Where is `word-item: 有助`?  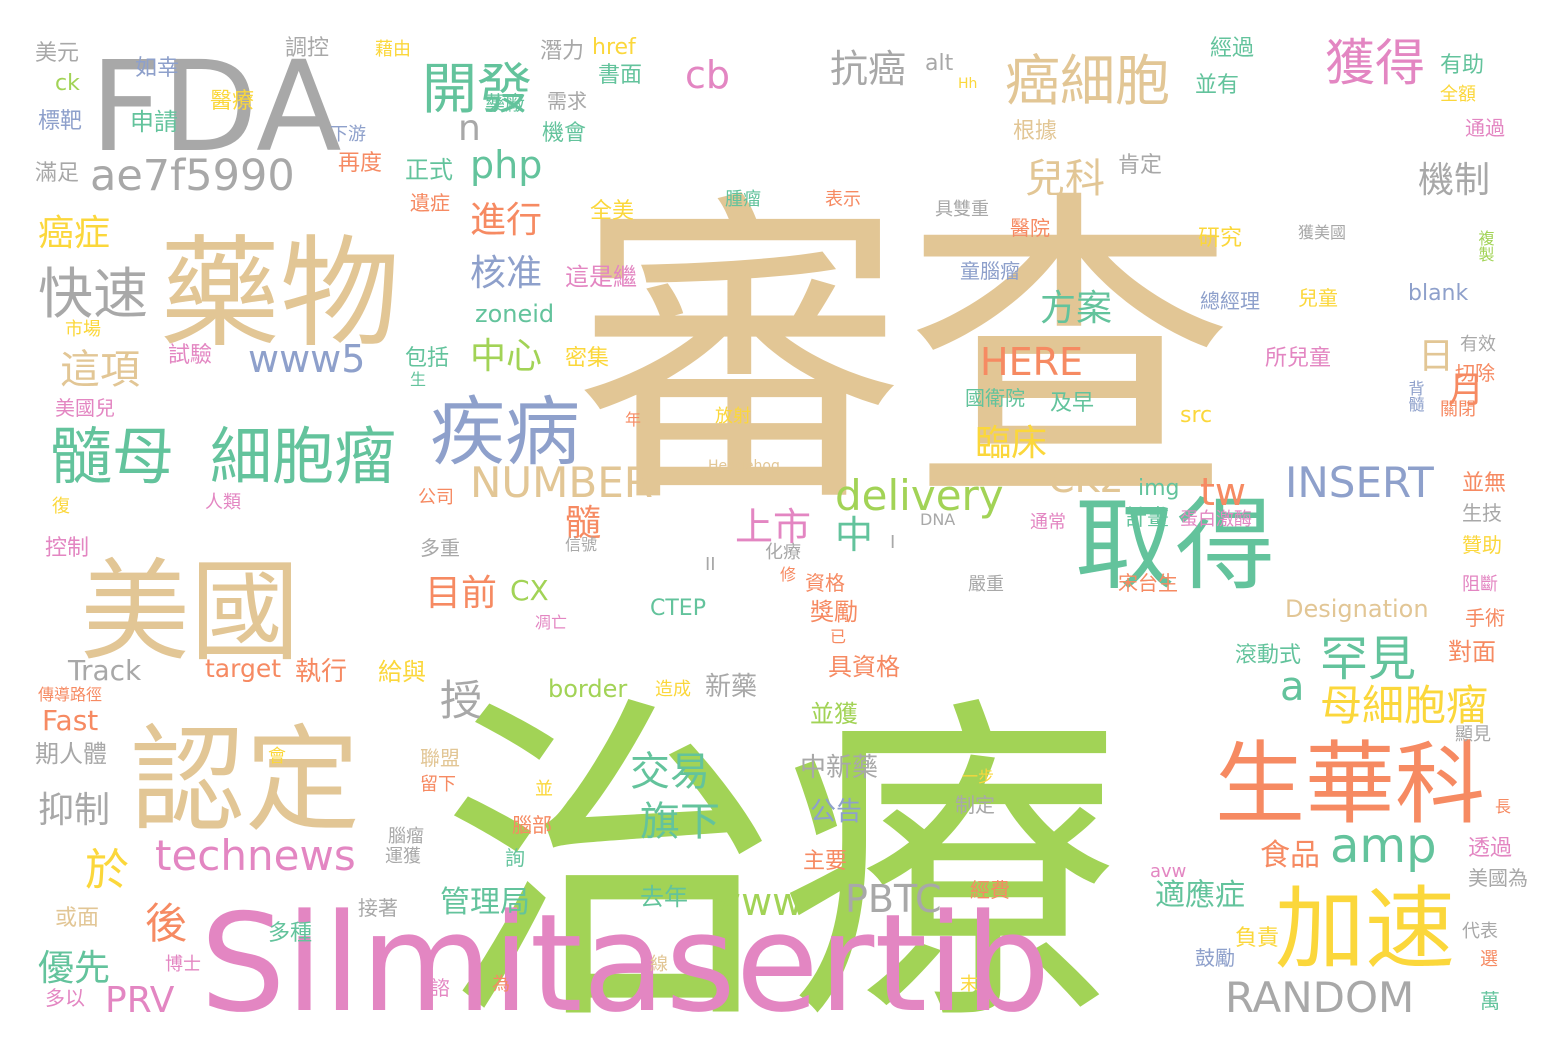 word-item: 有助 is located at coordinates (1462, 65).